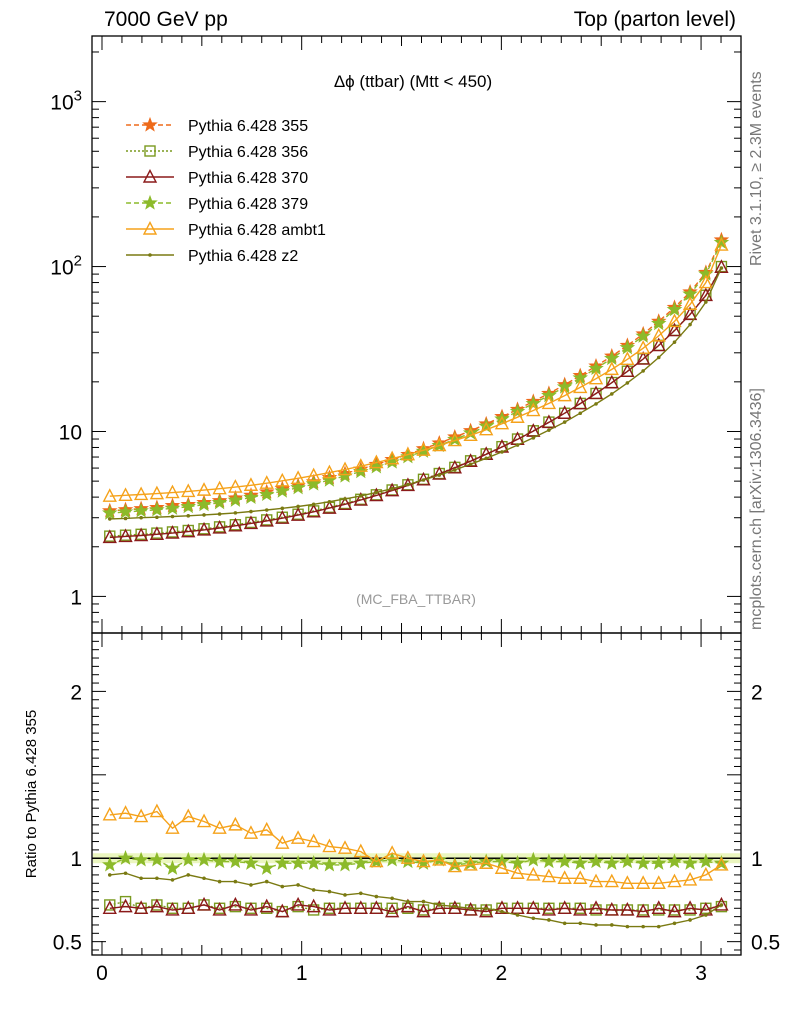 Image resolution: width=786 pixels, height=1024 pixels. Describe the element at coordinates (76, 692) in the screenshot. I see `y-tick-label-ratio: 2` at that location.